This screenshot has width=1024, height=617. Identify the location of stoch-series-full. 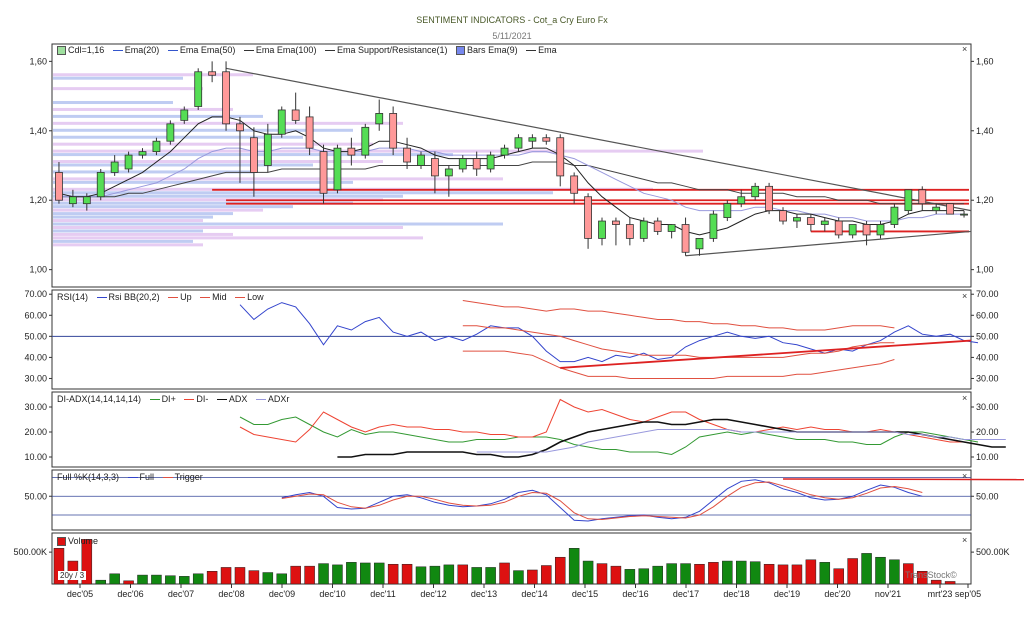
(602, 500).